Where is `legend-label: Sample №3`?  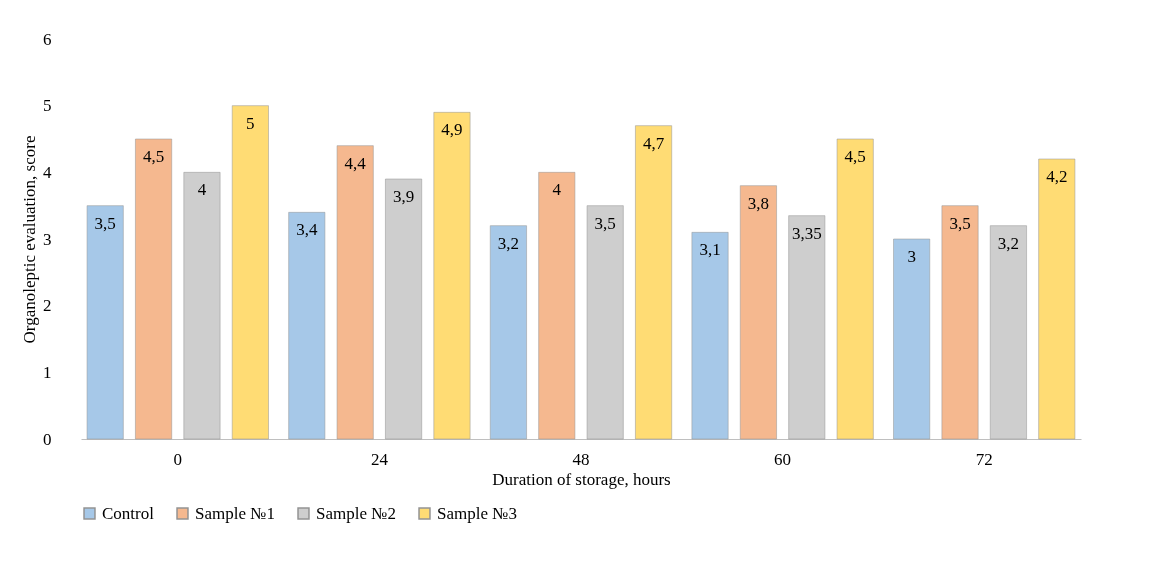
legend-label: Sample №3 is located at coordinates (477, 513).